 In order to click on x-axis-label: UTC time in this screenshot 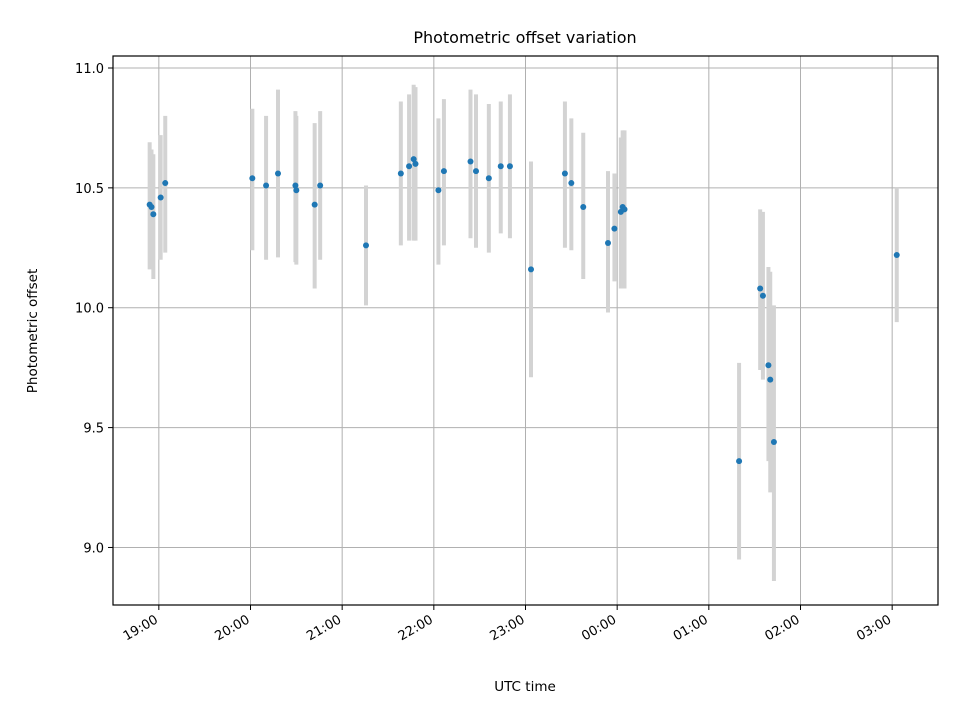, I will do `click(525, 687)`.